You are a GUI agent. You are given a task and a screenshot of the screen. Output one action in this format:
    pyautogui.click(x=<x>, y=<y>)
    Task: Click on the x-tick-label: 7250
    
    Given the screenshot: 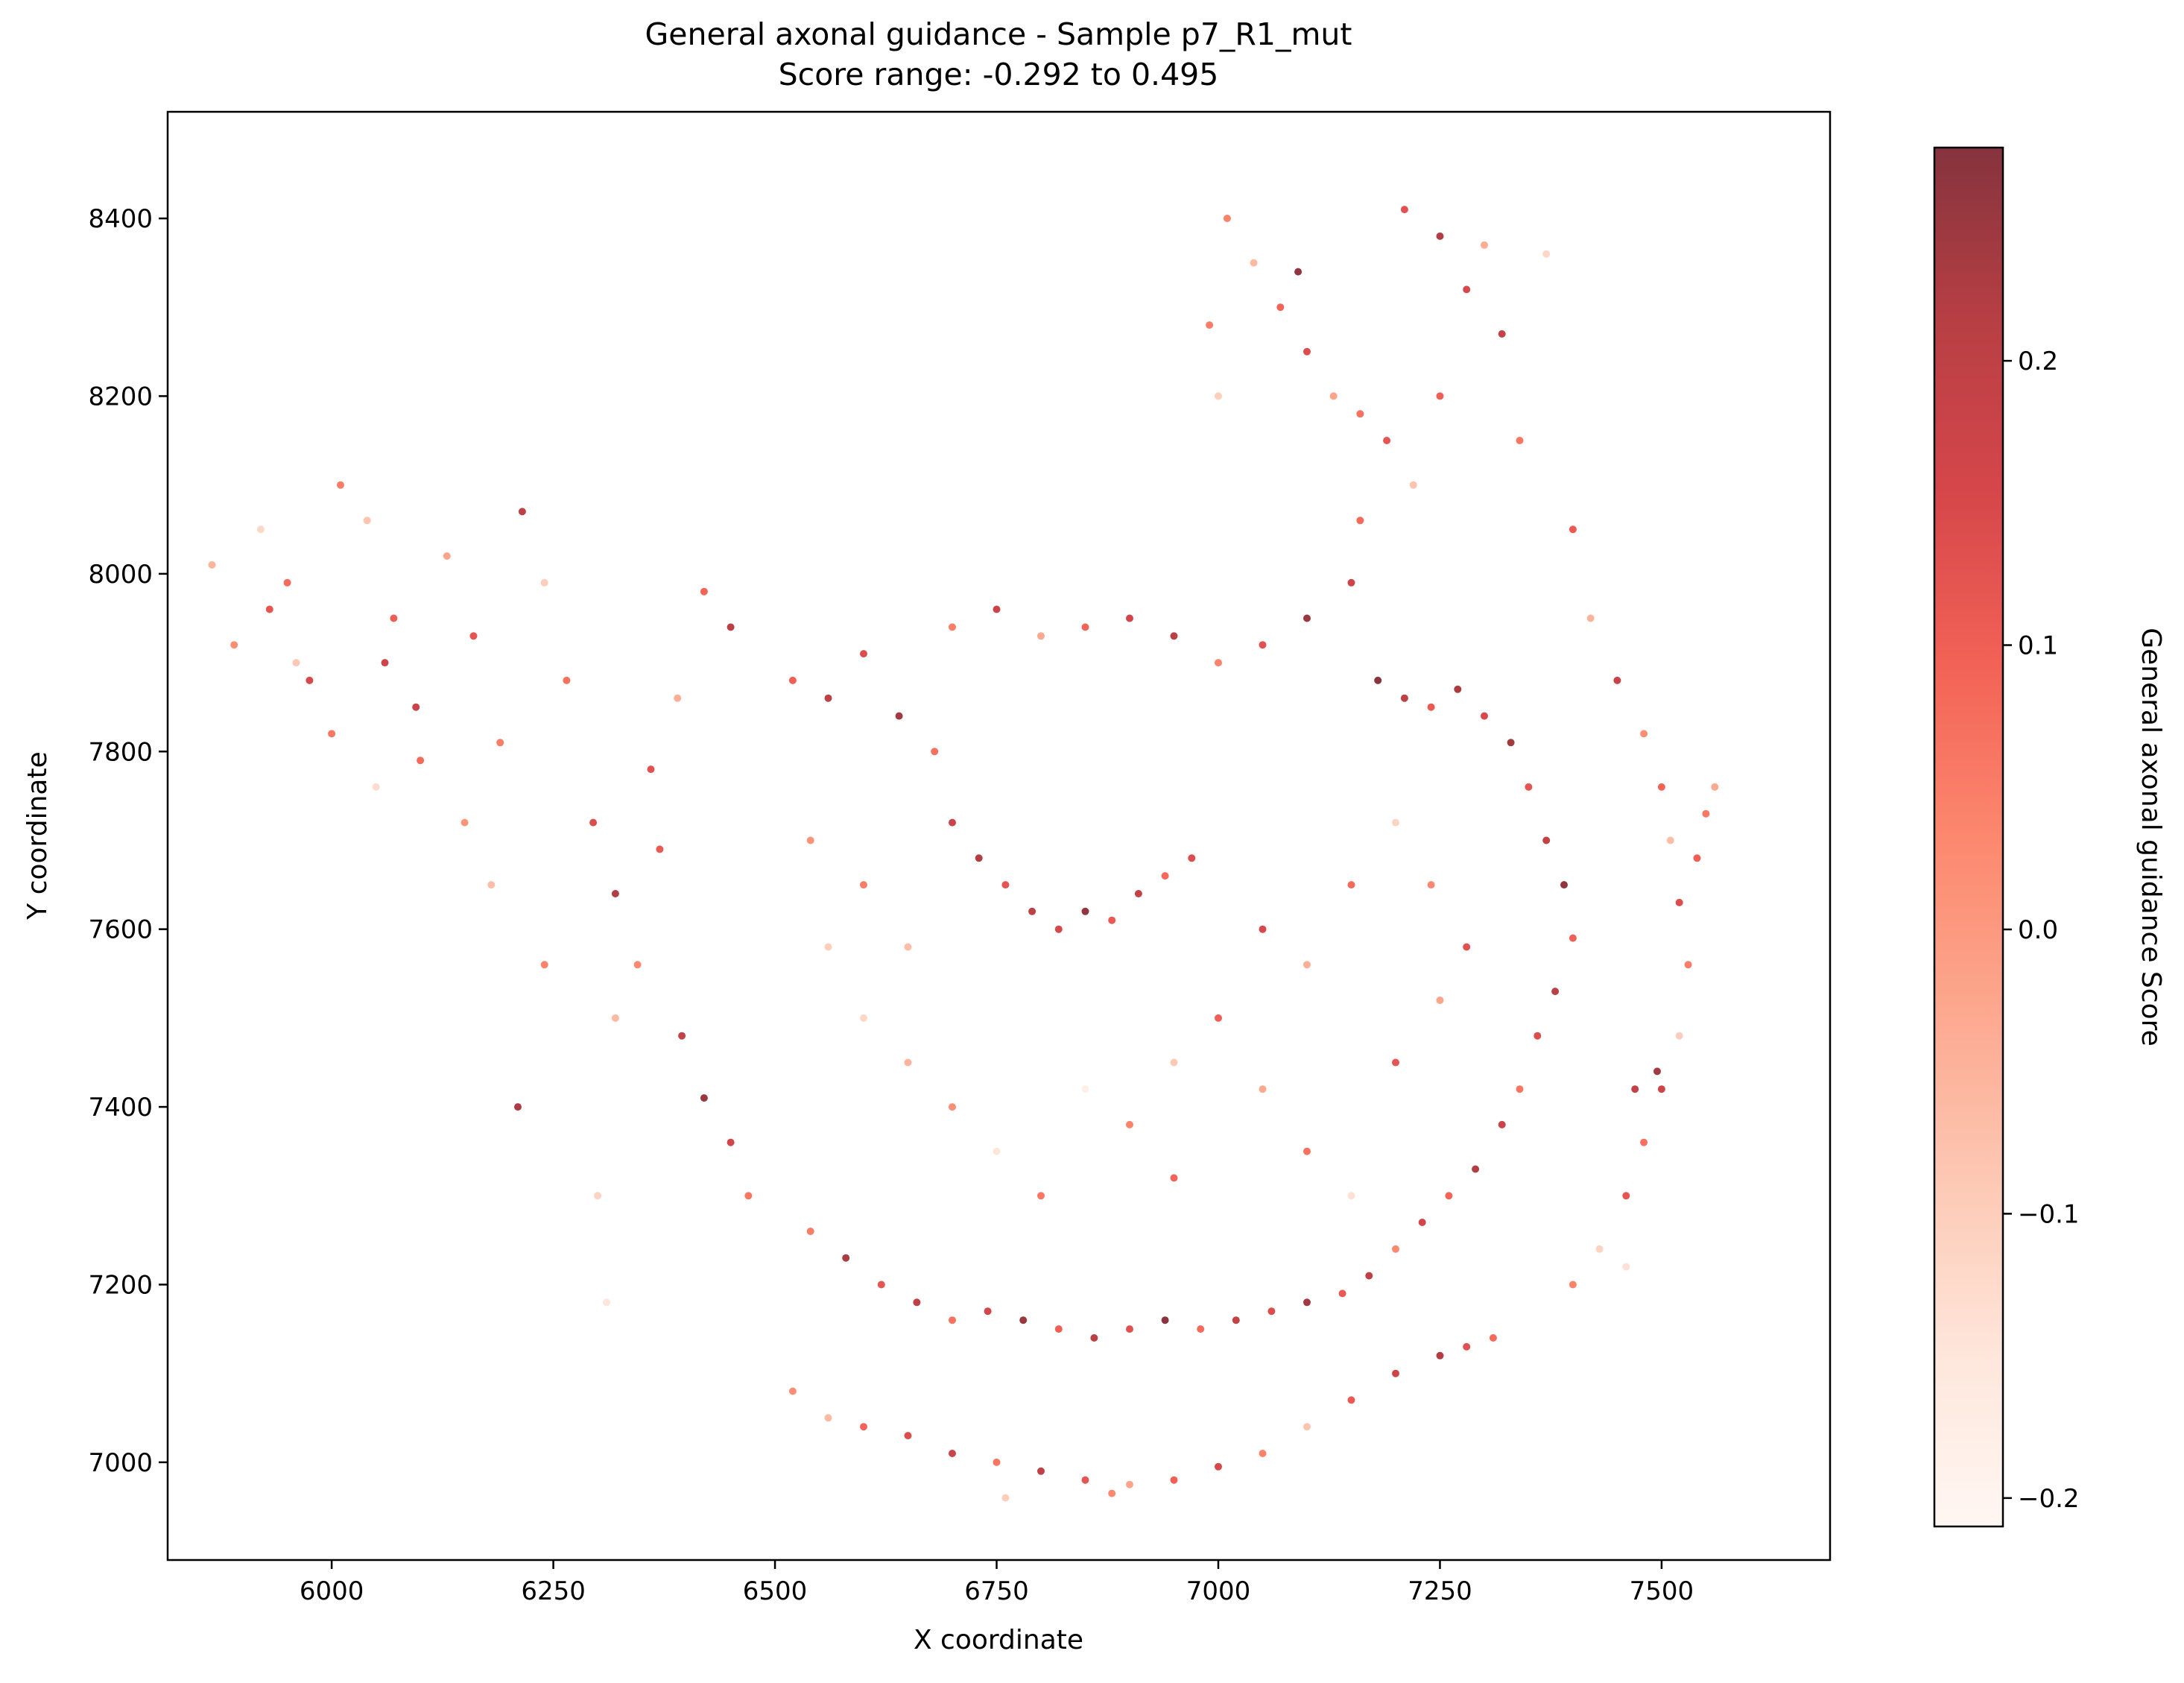 What is the action you would take?
    pyautogui.click(x=1440, y=1591)
    